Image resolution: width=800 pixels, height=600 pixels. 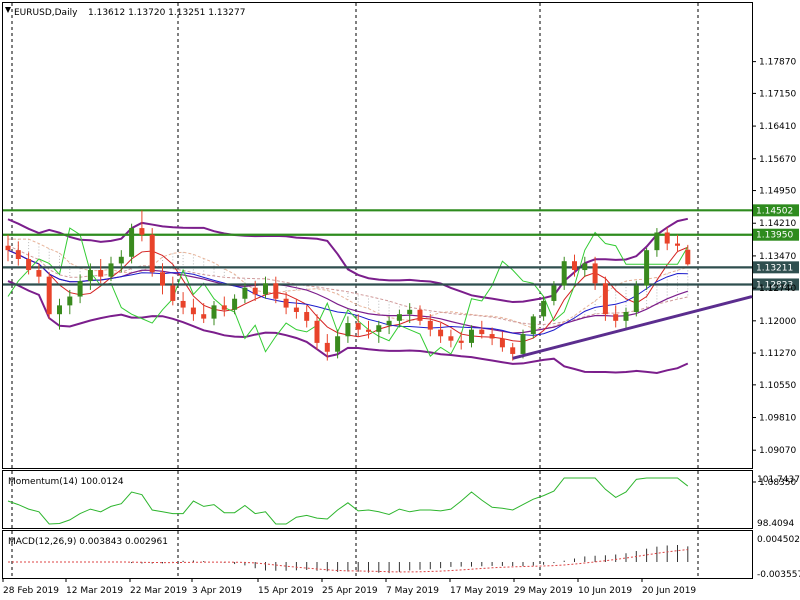 I want to click on momentum-indicator, so click(x=348, y=501).